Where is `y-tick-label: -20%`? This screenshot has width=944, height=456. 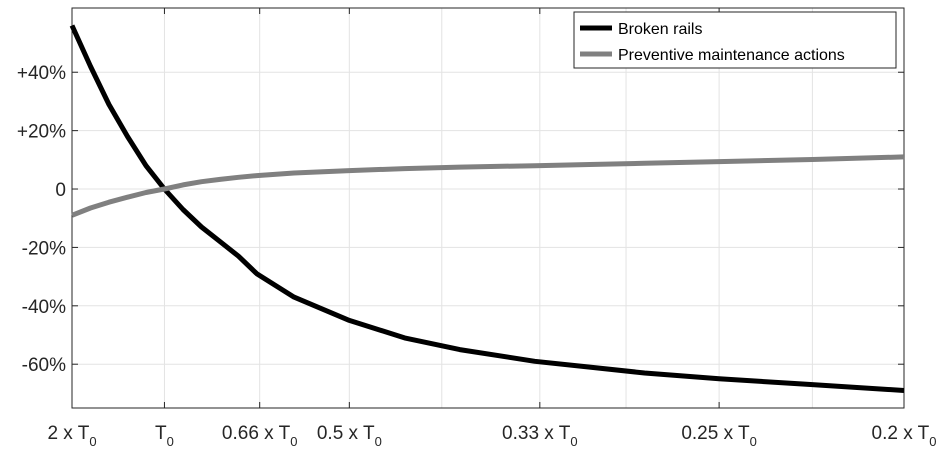 y-tick-label: -20% is located at coordinates (44, 248).